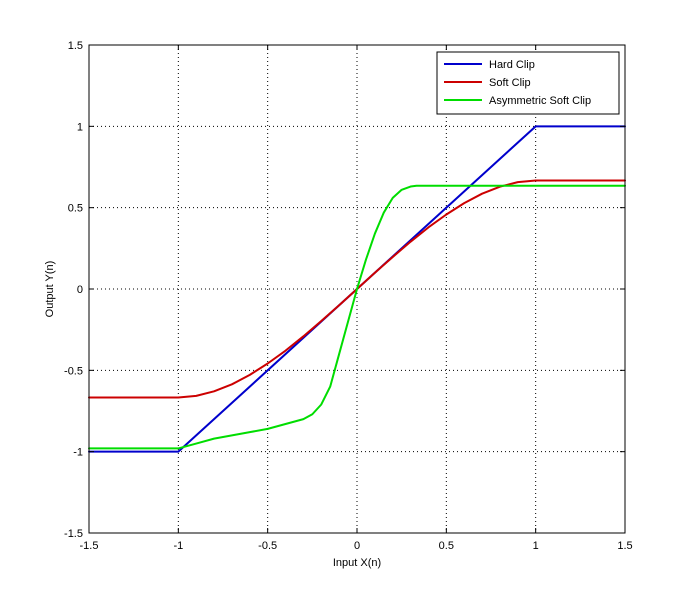 The image size is (691, 600). I want to click on x-tick-label: 0.5, so click(446, 546).